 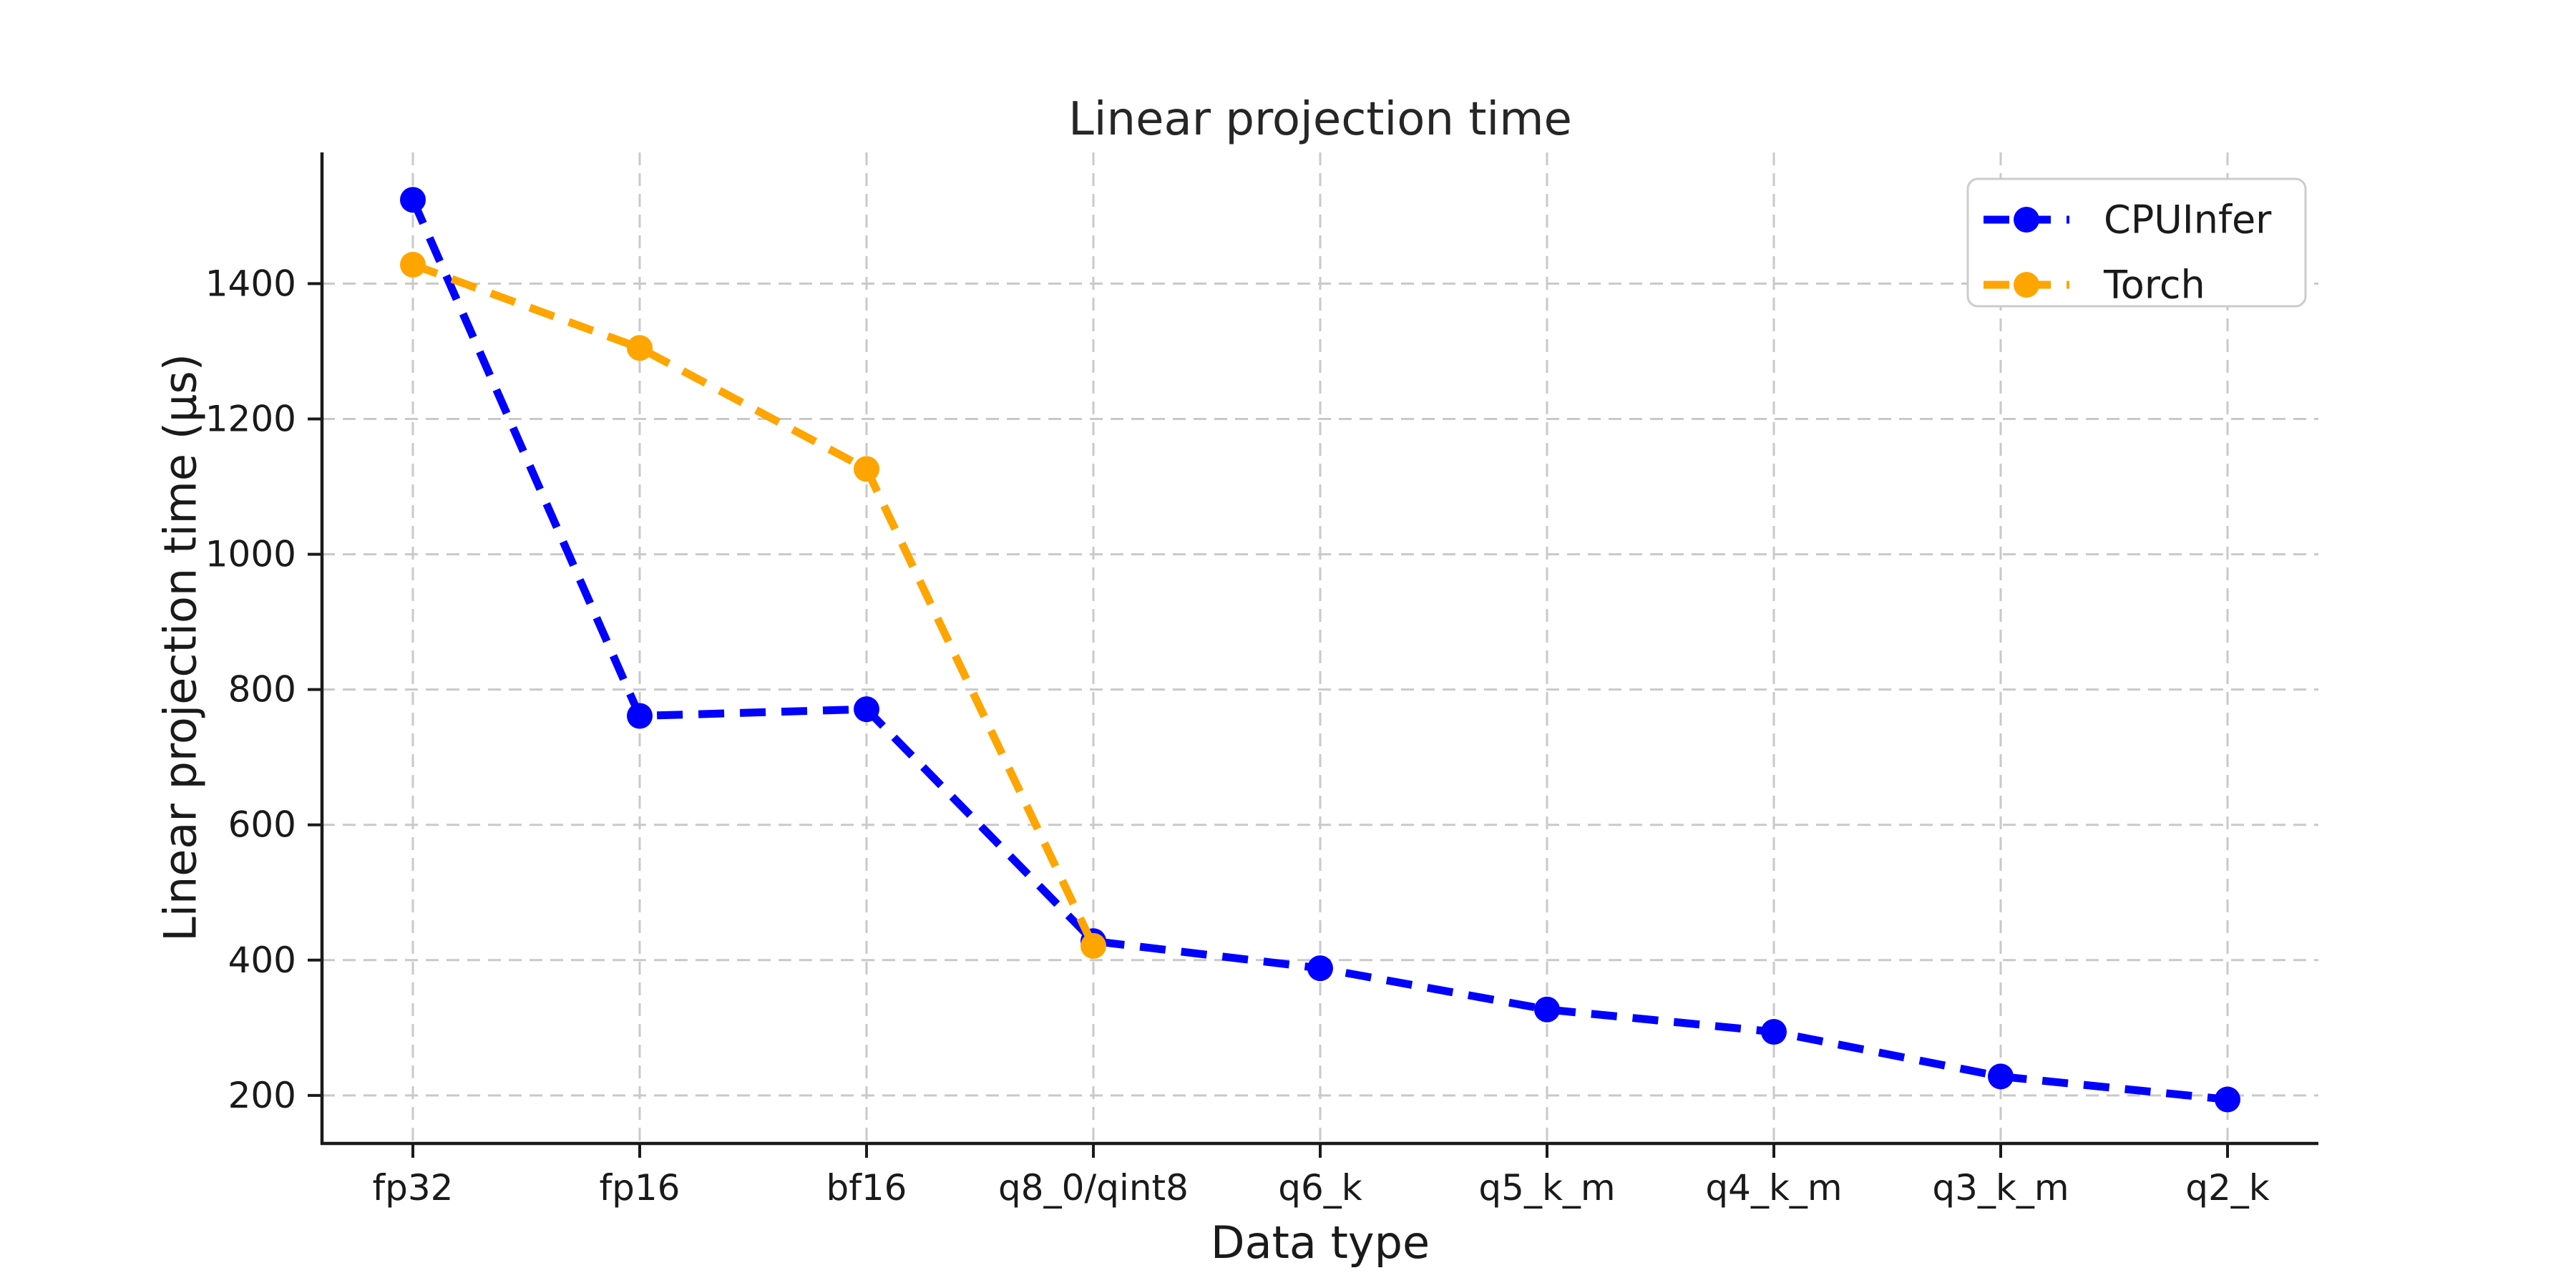 What do you see at coordinates (640, 1188) in the screenshot?
I see `x-tick-label: fp16` at bounding box center [640, 1188].